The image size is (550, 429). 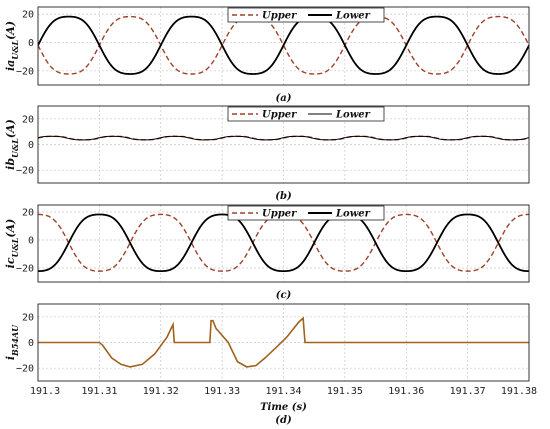 I want to click on x-tick-label: 191.33, so click(x=222, y=391).